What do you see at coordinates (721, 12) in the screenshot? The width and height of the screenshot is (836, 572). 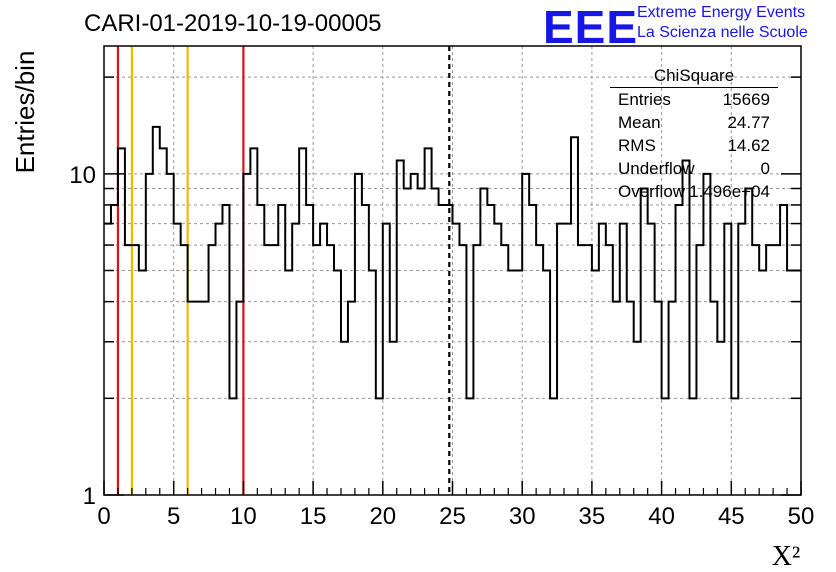 I see `logo-line-1: Extreme Energy Events` at bounding box center [721, 12].